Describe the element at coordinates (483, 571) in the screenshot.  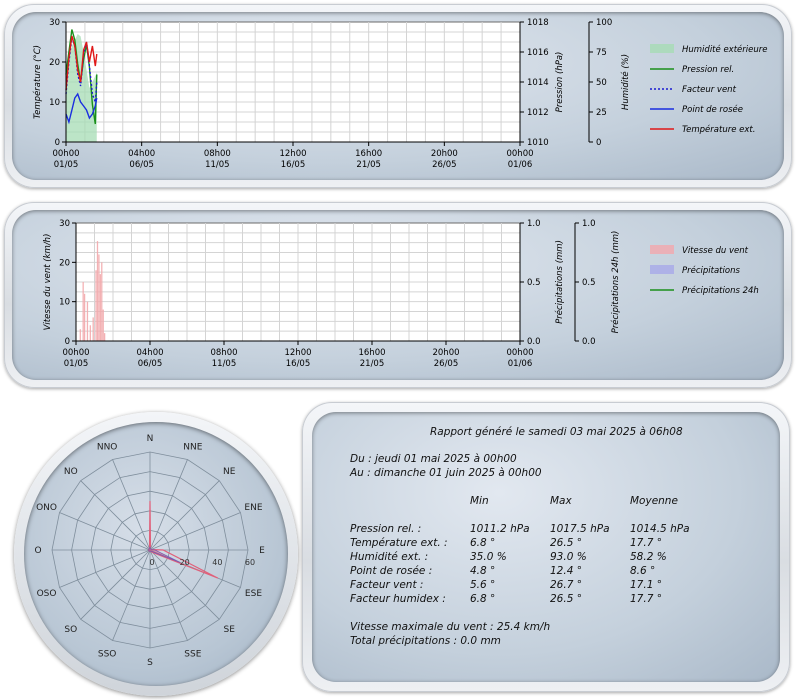
I see `report-row-min: 4.8 °` at that location.